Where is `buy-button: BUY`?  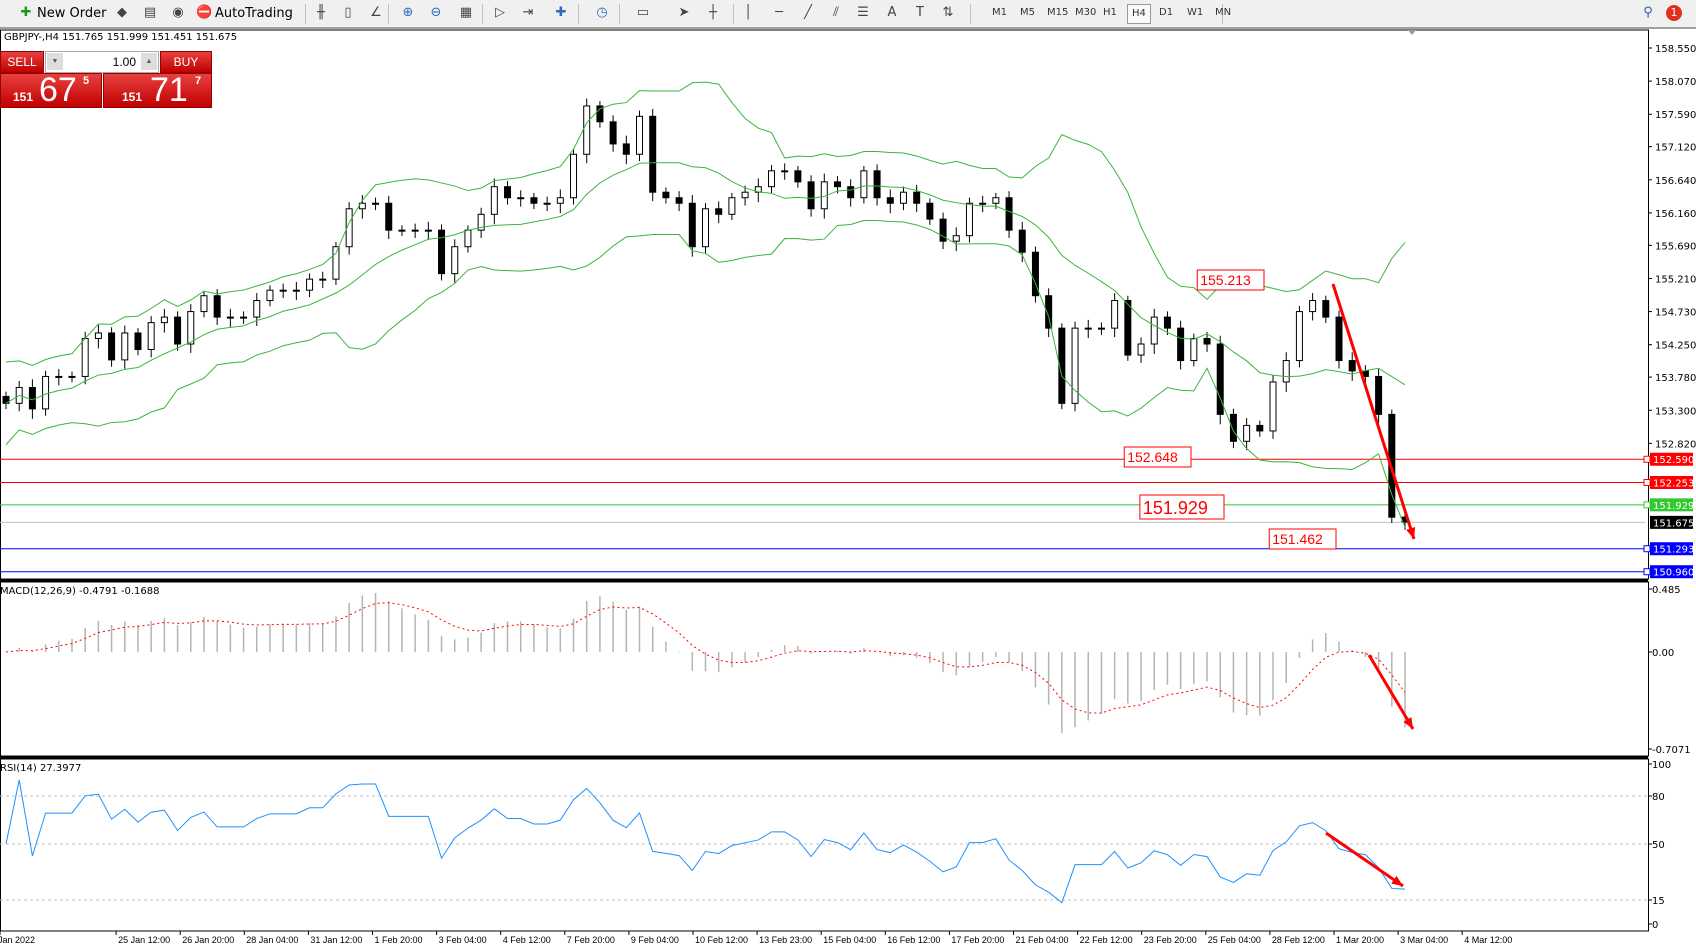
buy-button: BUY is located at coordinates (186, 62).